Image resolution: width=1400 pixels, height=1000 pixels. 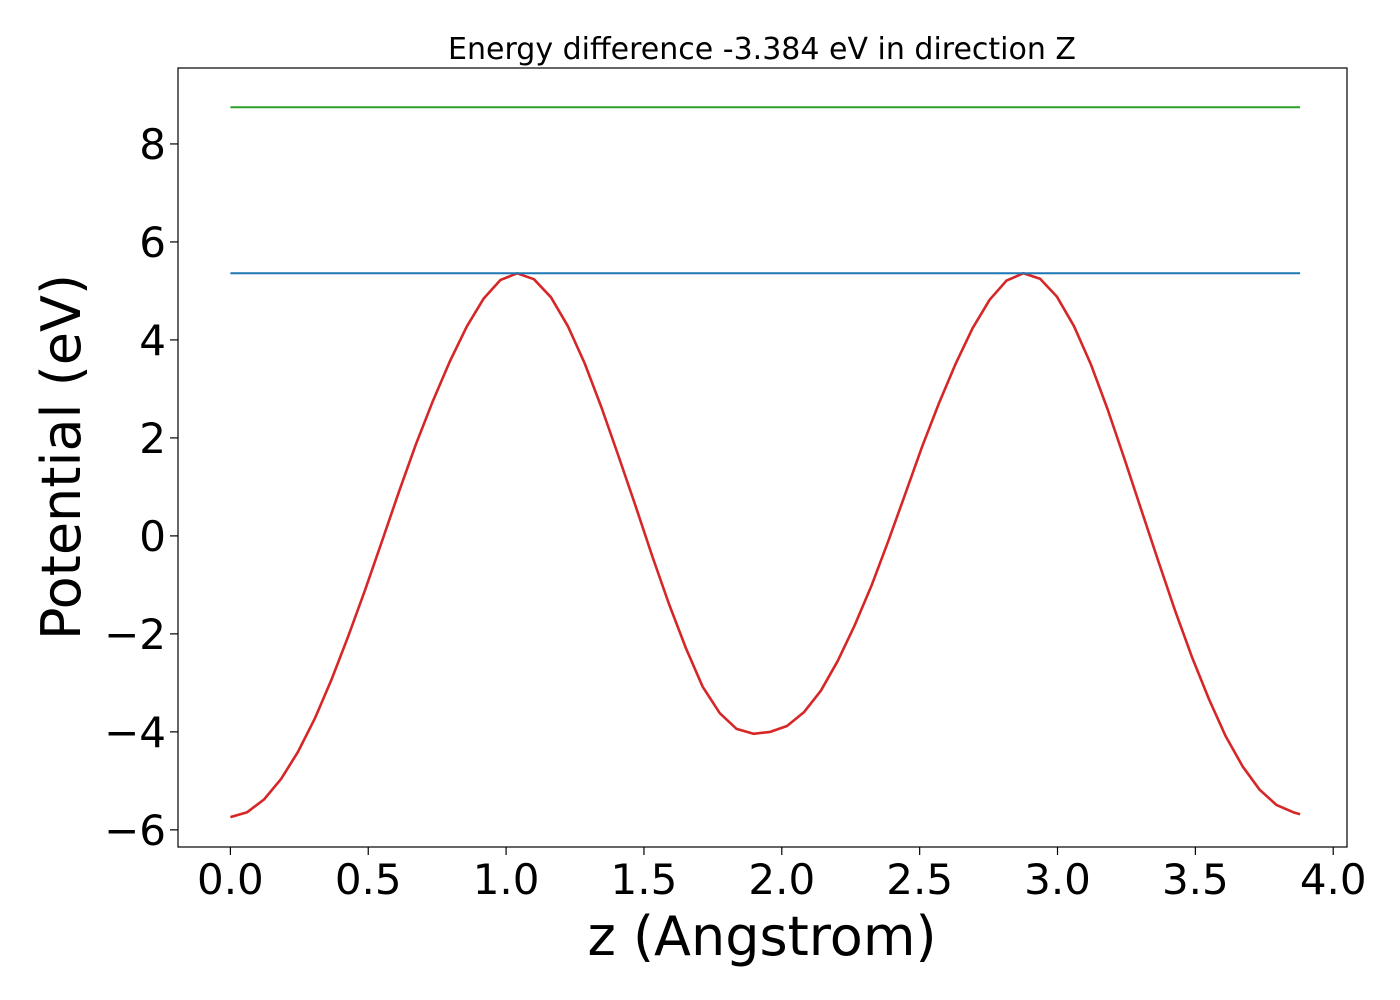 I want to click on x-axis: 0.0 0.5 1.0 1.5 2.0 2.5 3.0 3.5 4.0, so click(x=782, y=875).